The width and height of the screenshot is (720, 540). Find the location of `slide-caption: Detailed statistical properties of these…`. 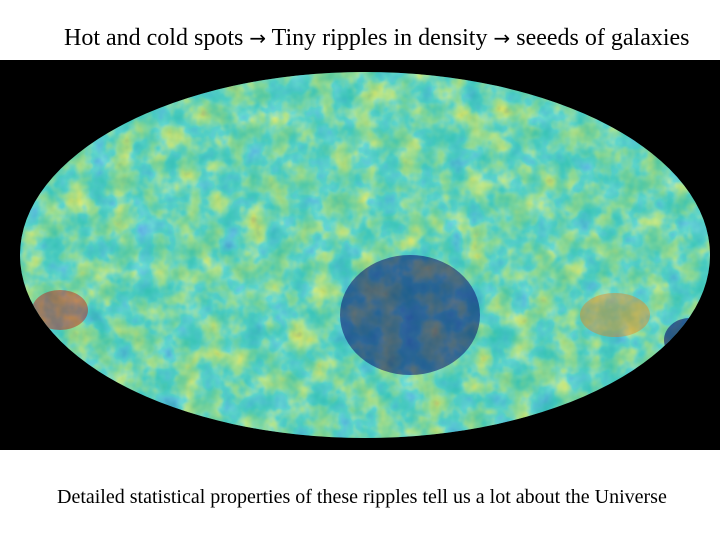

slide-caption: Detailed statistical properties of these… is located at coordinates (362, 497).